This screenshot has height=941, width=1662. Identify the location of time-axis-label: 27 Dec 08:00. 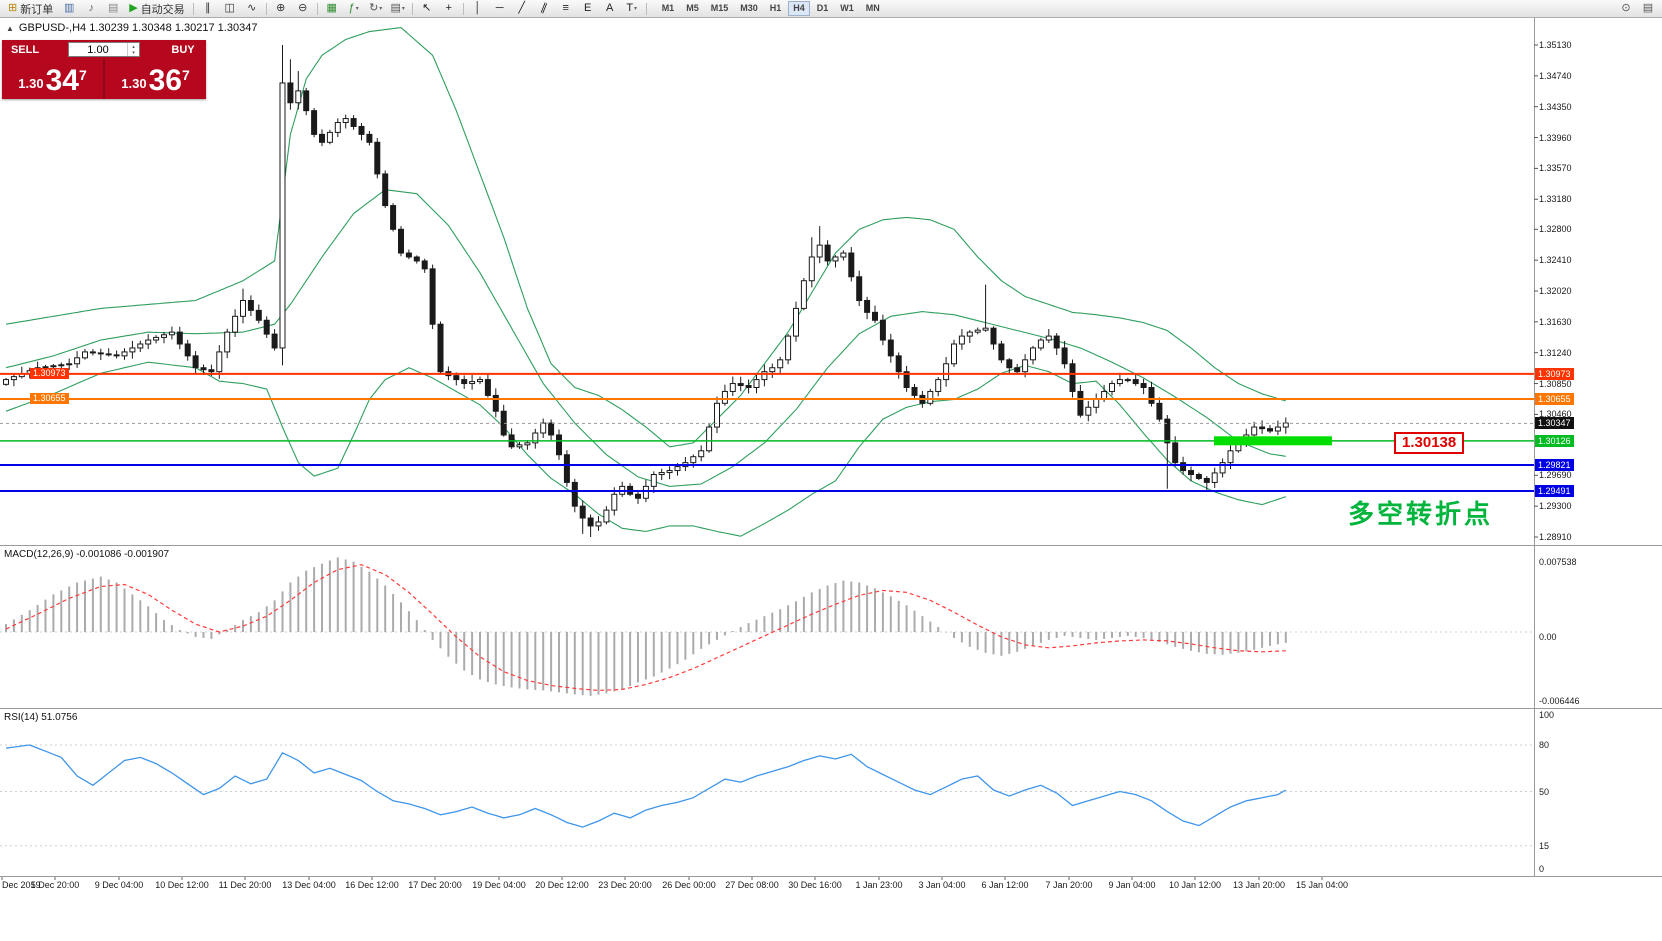
(752, 885).